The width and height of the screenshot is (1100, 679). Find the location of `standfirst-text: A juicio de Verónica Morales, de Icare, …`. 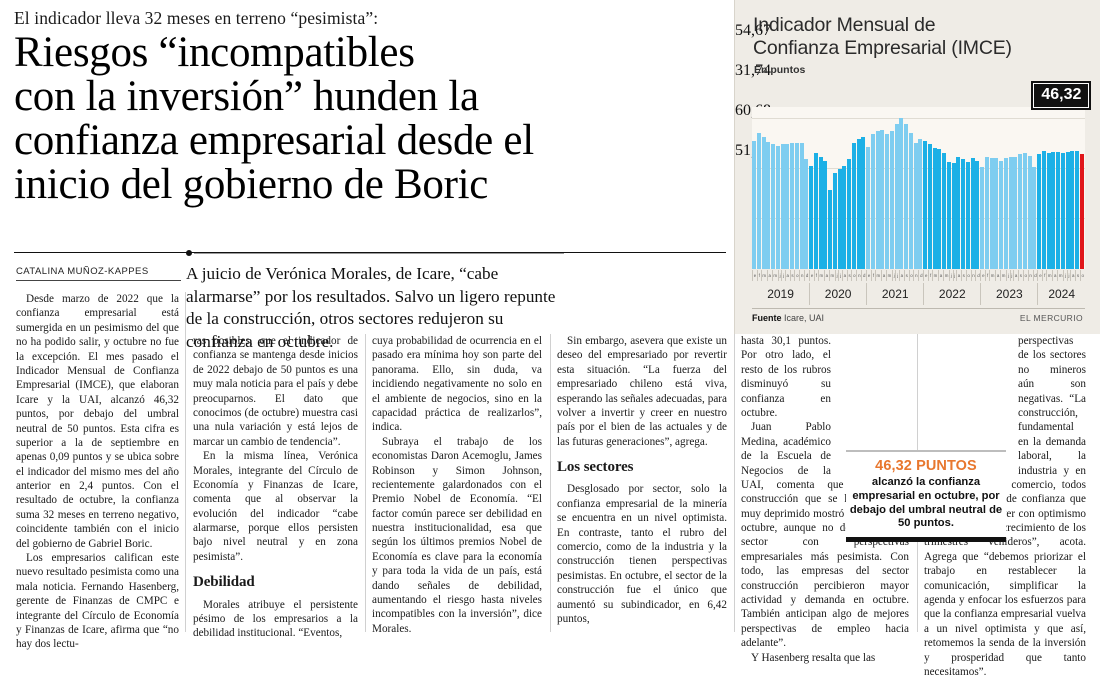

standfirst-text: A juicio de Verónica Morales, de Icare, … is located at coordinates (371, 308).